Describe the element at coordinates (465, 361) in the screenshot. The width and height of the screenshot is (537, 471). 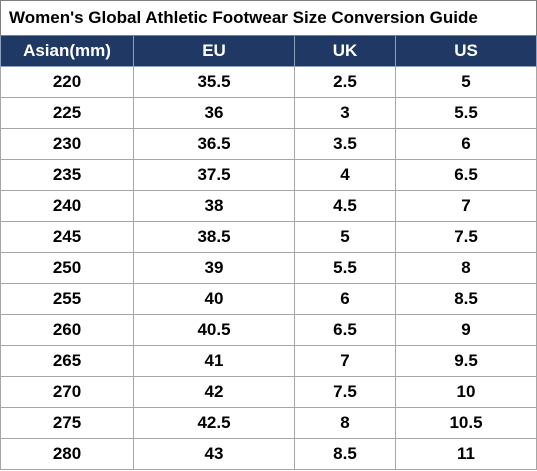
I see `cell: 9.5` at that location.